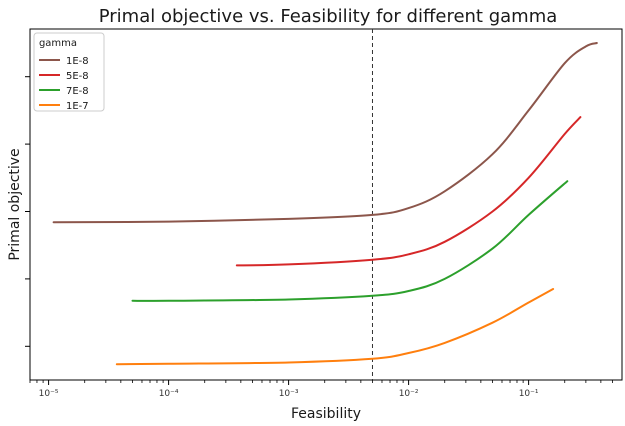 This screenshot has height=426, width=625. Describe the element at coordinates (169, 394) in the screenshot. I see `x-tick-label: 10⁻⁴` at that location.